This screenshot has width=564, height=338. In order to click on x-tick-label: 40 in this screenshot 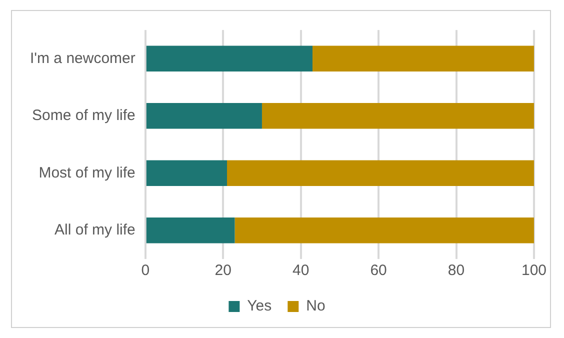, I will do `click(301, 271)`.